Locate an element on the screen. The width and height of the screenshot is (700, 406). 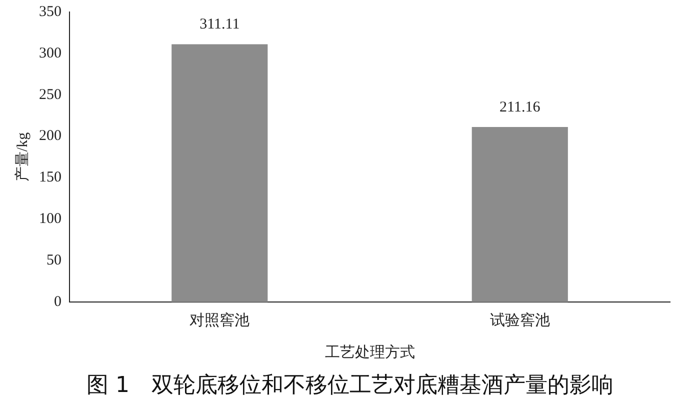
data-label: 311.11 is located at coordinates (220, 24).